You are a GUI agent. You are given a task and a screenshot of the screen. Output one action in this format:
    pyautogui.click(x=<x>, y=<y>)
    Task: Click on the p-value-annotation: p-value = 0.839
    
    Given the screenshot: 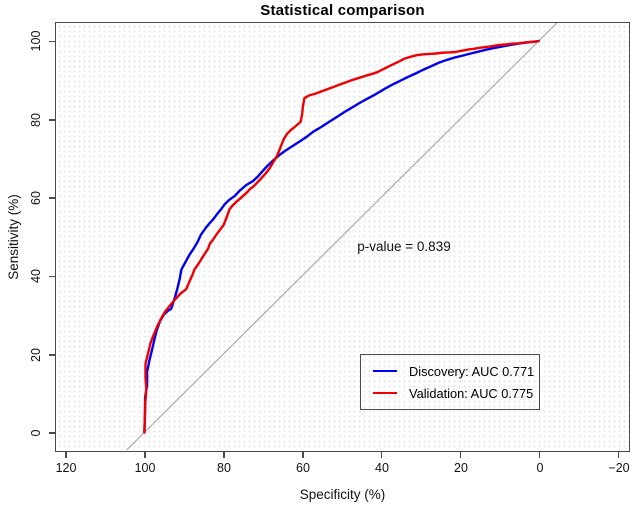 What is the action you would take?
    pyautogui.click(x=404, y=246)
    